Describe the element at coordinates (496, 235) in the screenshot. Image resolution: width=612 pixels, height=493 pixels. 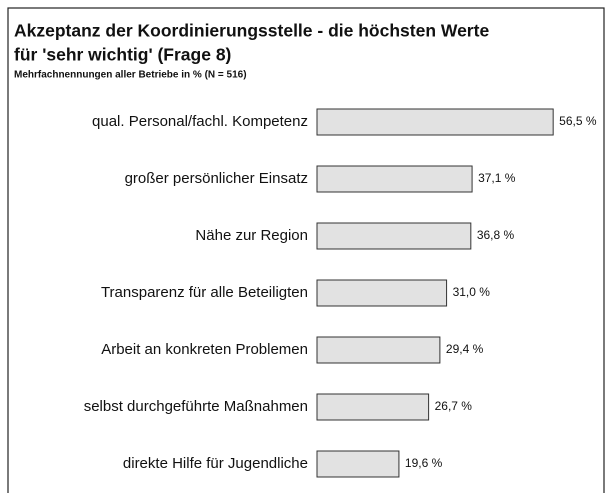
I see `value-label: 36,8 %` at that location.